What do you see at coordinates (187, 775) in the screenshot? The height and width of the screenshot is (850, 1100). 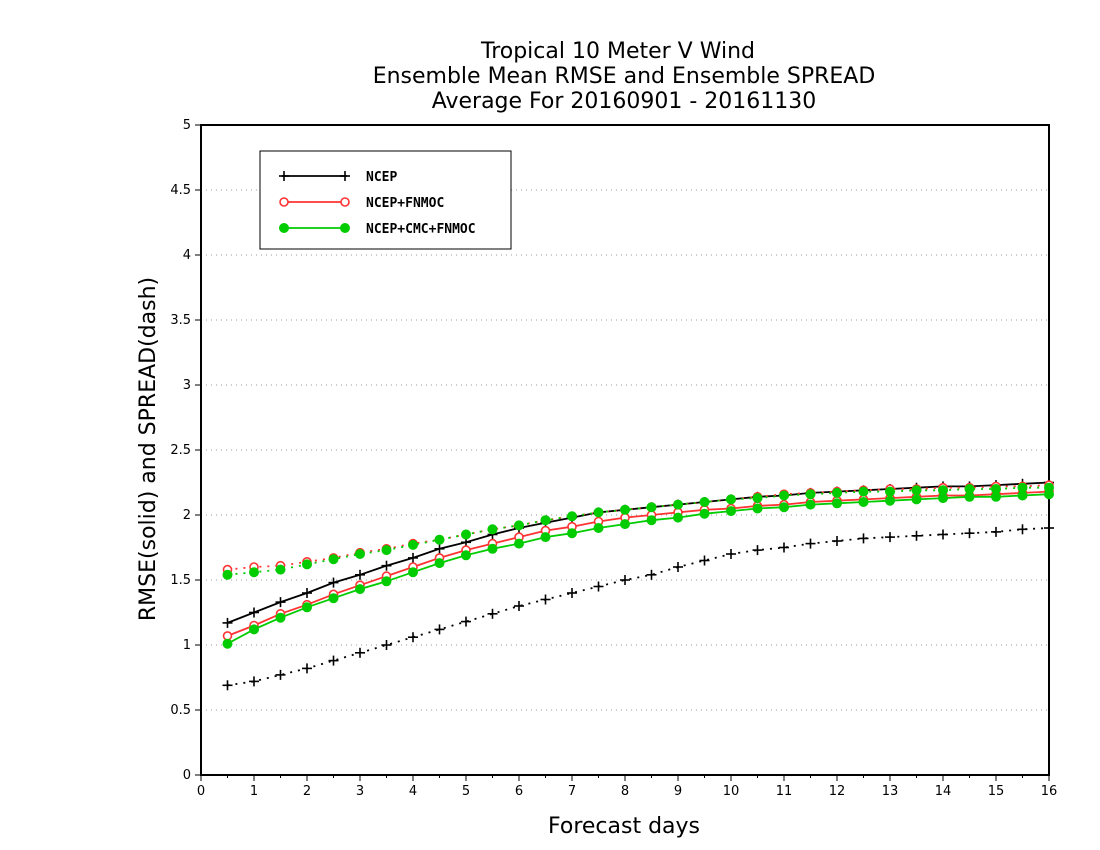 I see `y-tick-label-0: 0` at bounding box center [187, 775].